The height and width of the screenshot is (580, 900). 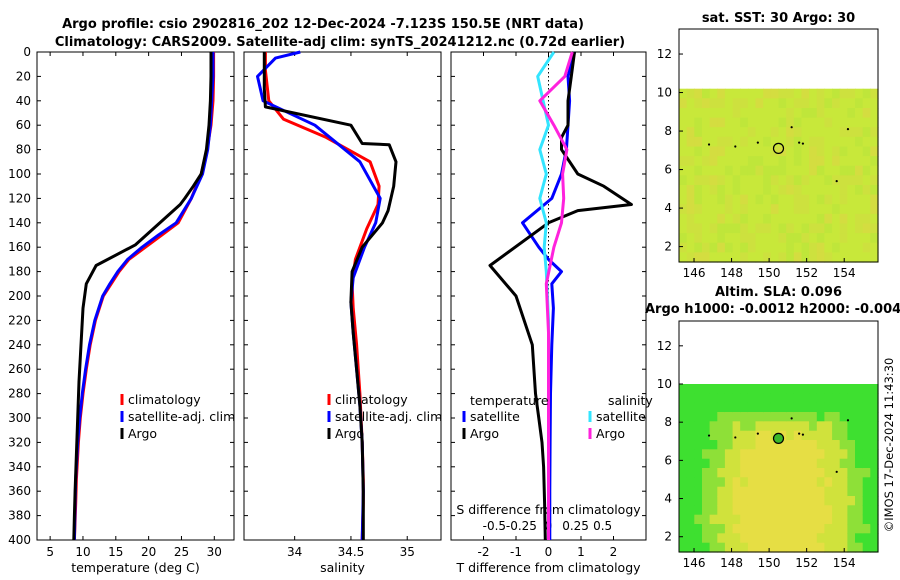 What do you see at coordinates (484, 433) in the screenshot?
I see `legend-label: Argo` at bounding box center [484, 433].